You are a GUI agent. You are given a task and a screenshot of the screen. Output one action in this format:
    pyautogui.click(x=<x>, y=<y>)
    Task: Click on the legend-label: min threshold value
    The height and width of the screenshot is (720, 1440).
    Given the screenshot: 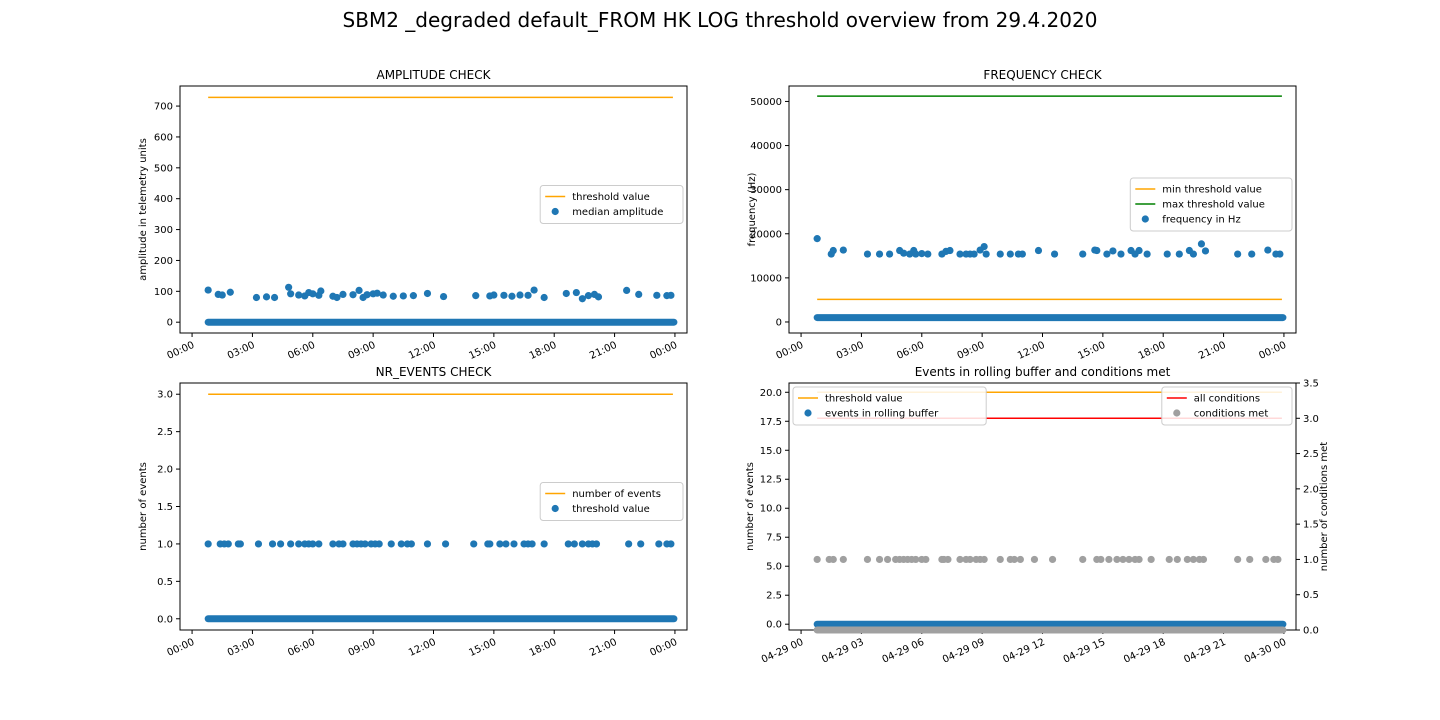 What is the action you would take?
    pyautogui.click(x=1212, y=190)
    